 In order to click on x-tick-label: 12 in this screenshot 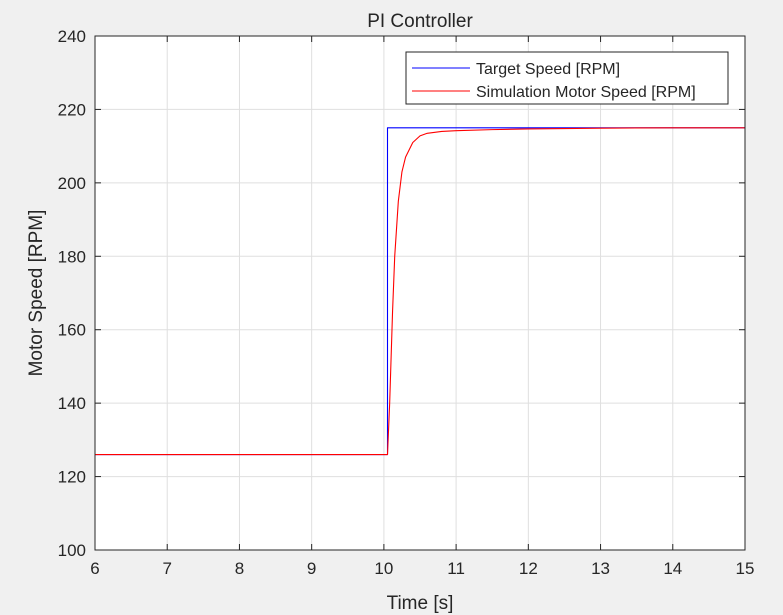, I will do `click(528, 568)`.